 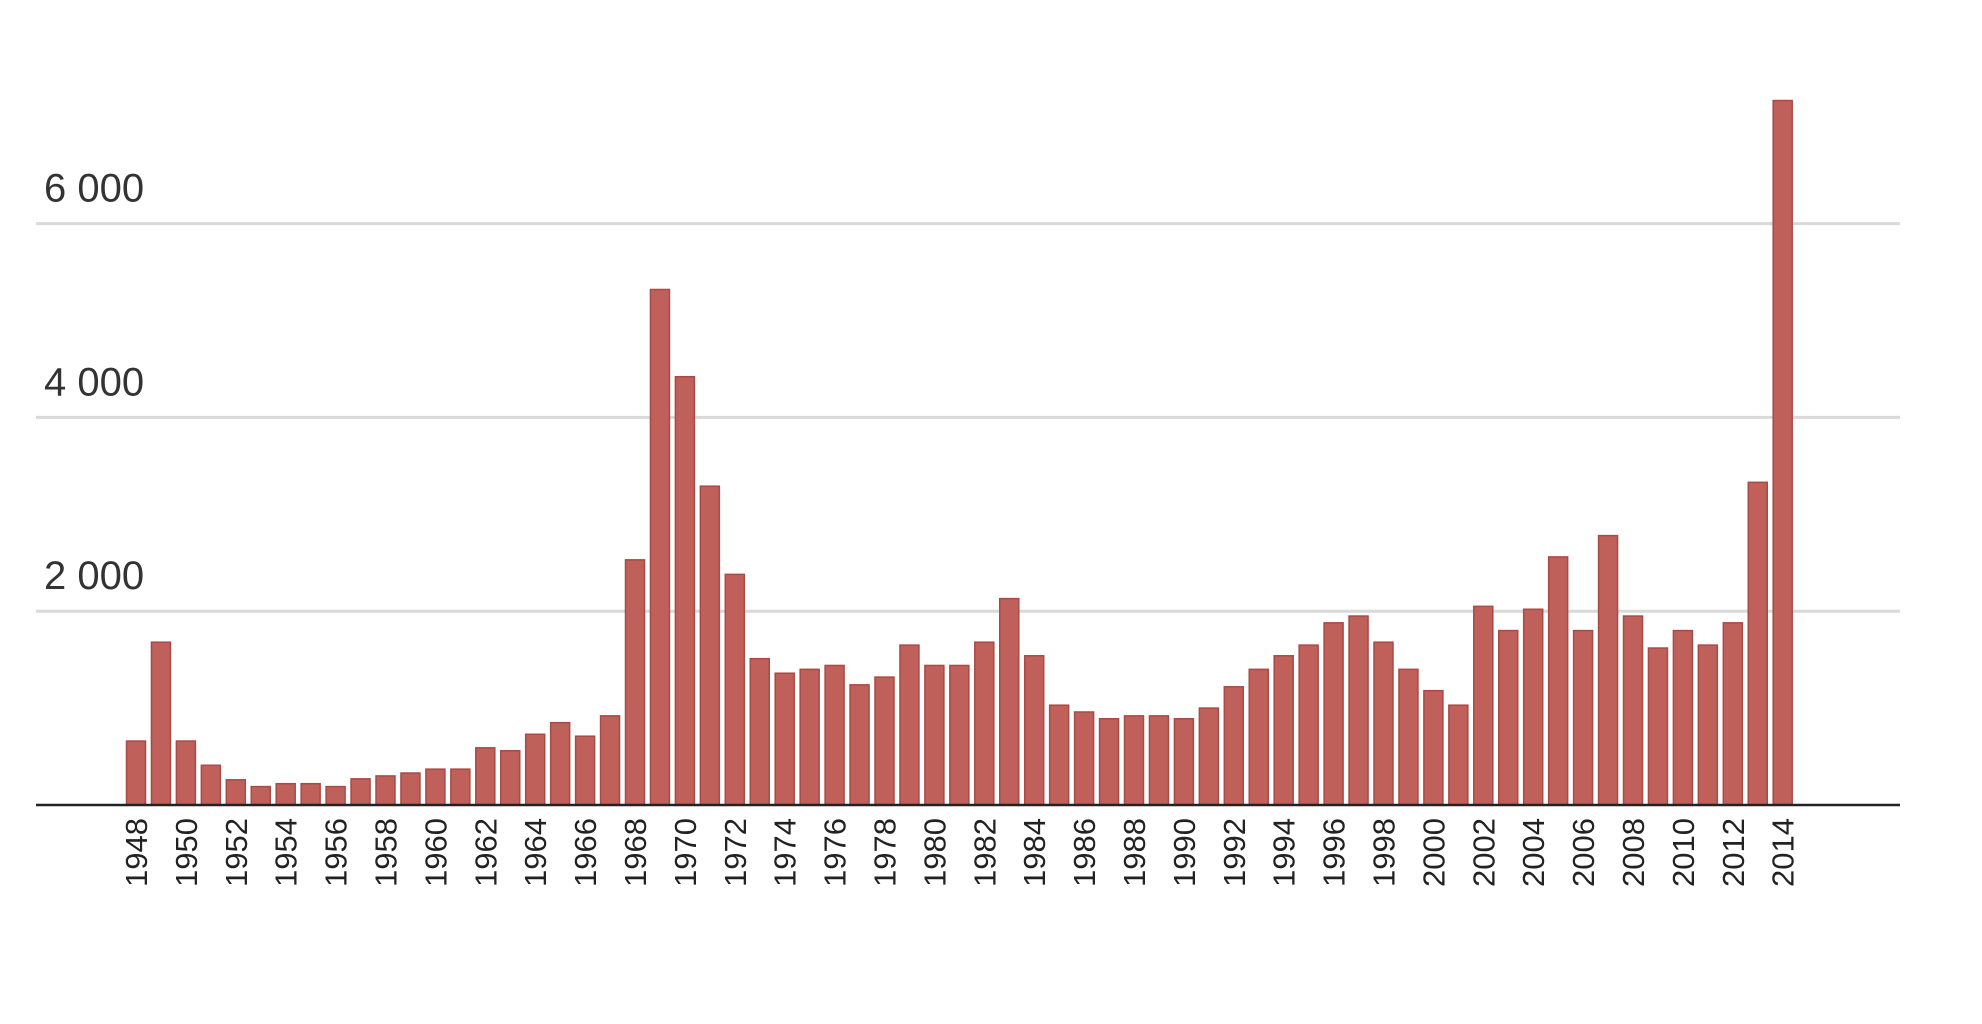 What do you see at coordinates (161, 723) in the screenshot?
I see `bar-1949` at bounding box center [161, 723].